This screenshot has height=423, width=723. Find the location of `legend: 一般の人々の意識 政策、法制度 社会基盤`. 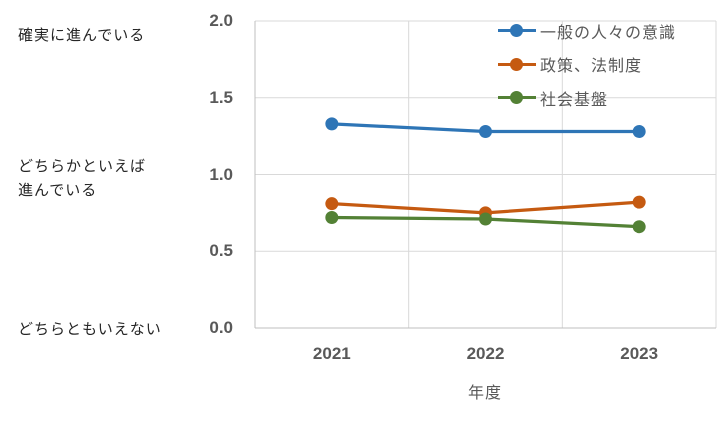

legend: 一般の人々の意識 政策、法制度 社会基盤 is located at coordinates (587, 64).